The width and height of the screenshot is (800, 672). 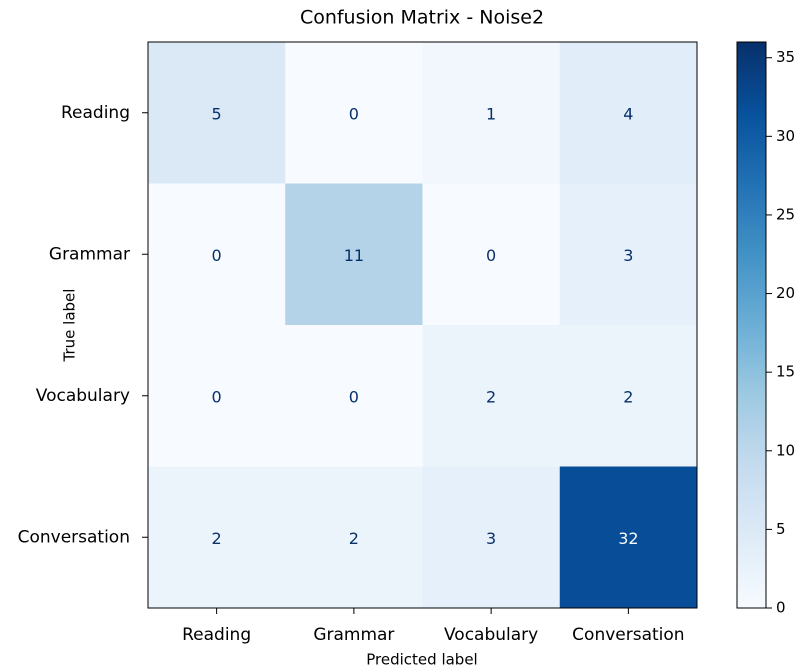 I want to click on y-tick-label: Conversation, so click(x=74, y=537).